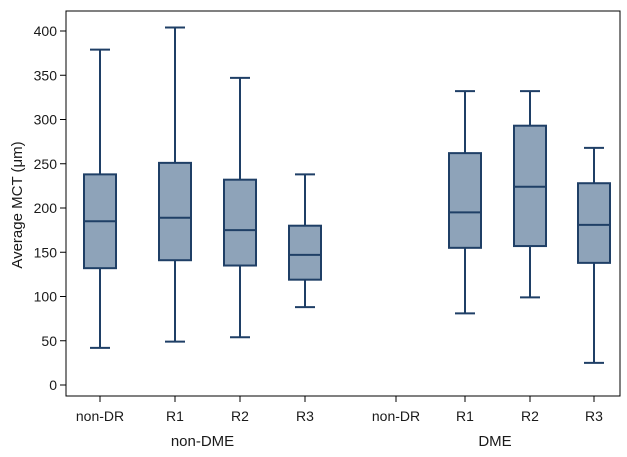  What do you see at coordinates (339, 423) in the screenshot?
I see `x-axis: non-DR R1 R2 R3 non-DME non-DR R1 R2 R3 DME` at bounding box center [339, 423].